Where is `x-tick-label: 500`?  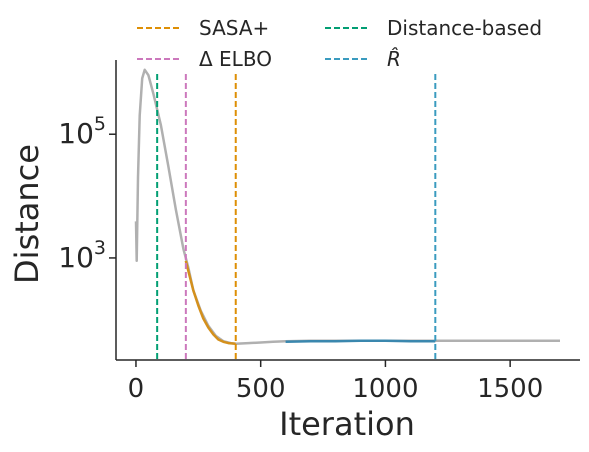
x-tick-label: 500 is located at coordinates (261, 389).